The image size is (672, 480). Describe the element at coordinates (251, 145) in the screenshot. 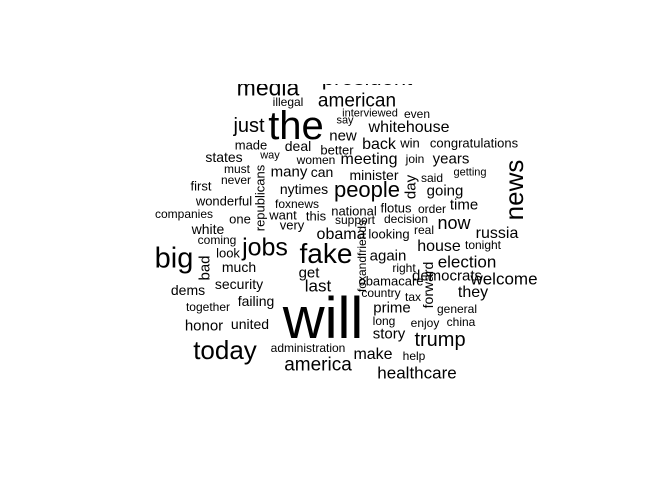

I see `word-made: made` at that location.